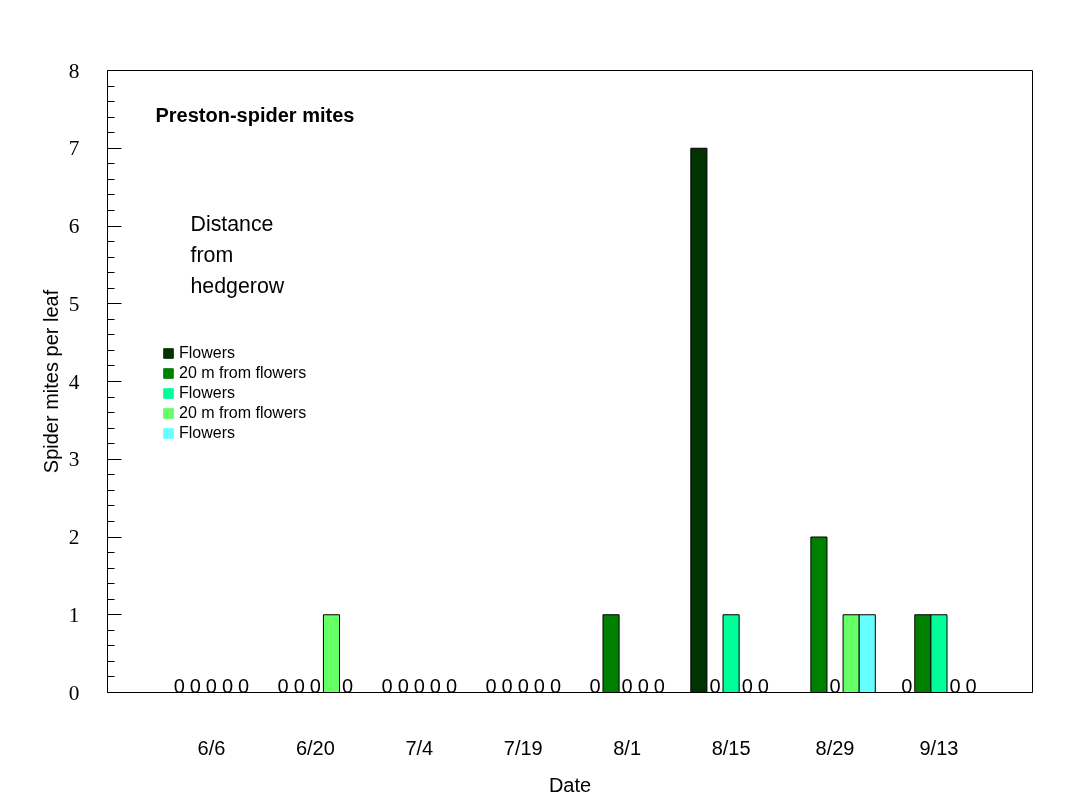 This screenshot has height=799, width=1071. I want to click on y-tick-label: 8, so click(74, 70).